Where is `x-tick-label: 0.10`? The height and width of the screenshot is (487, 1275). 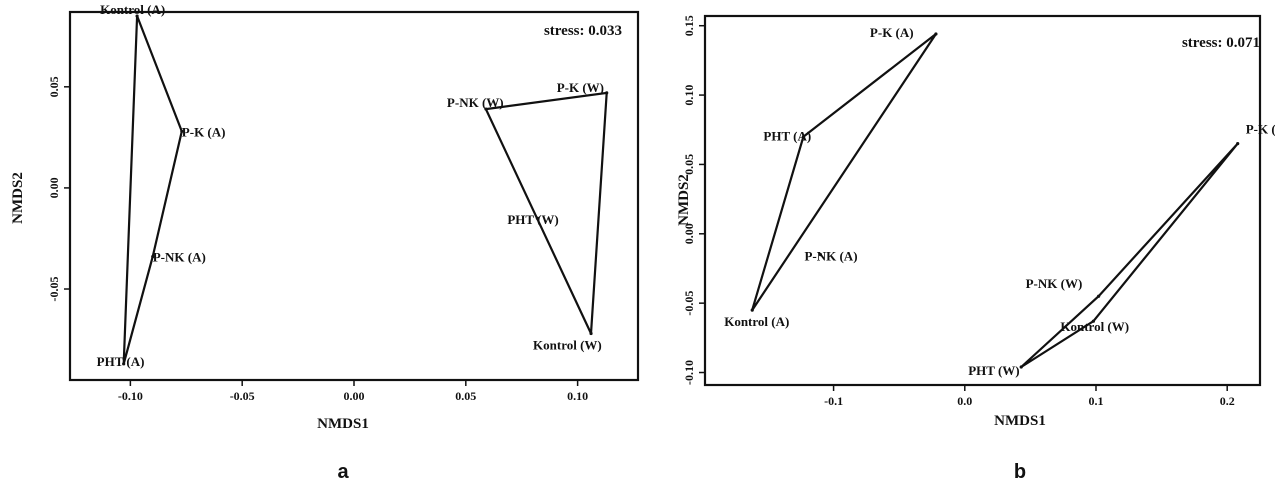 x-tick-label: 0.10 is located at coordinates (577, 396).